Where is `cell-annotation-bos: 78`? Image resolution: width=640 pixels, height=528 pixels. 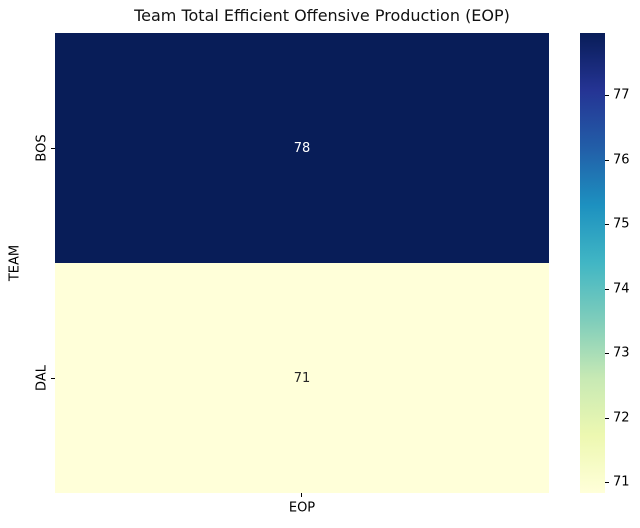
cell-annotation-bos: 78 is located at coordinates (302, 148).